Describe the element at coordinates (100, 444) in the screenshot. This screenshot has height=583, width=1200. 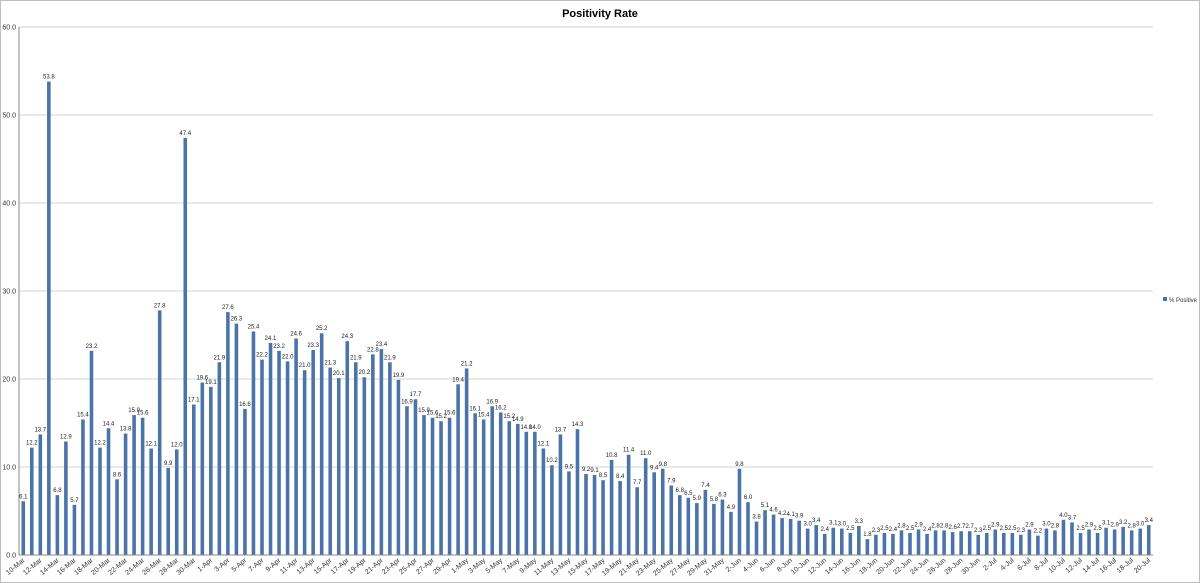
I see `data-label: 12.2` at that location.